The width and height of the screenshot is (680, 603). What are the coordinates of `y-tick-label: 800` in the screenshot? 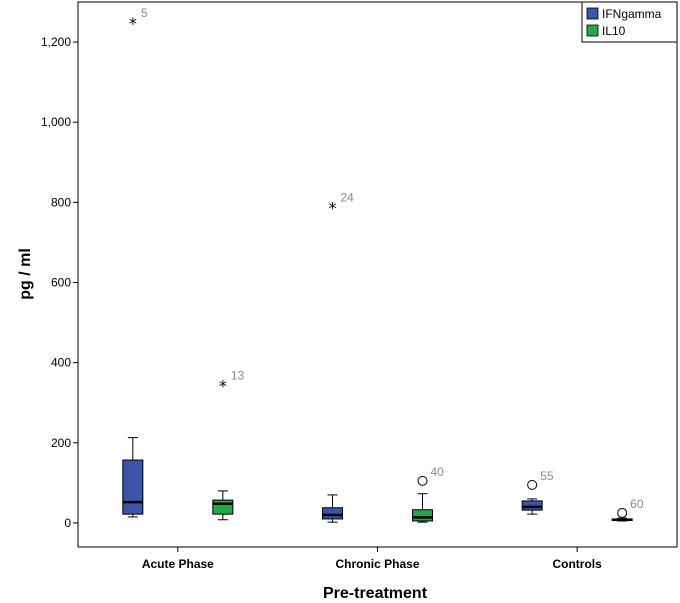 It's located at (61, 202).